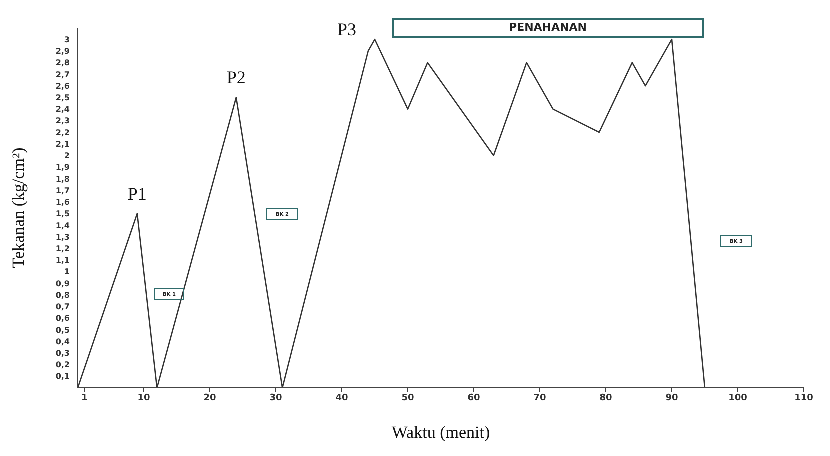  What do you see at coordinates (63, 214) in the screenshot?
I see `y-tick-label: 1,5` at bounding box center [63, 214].